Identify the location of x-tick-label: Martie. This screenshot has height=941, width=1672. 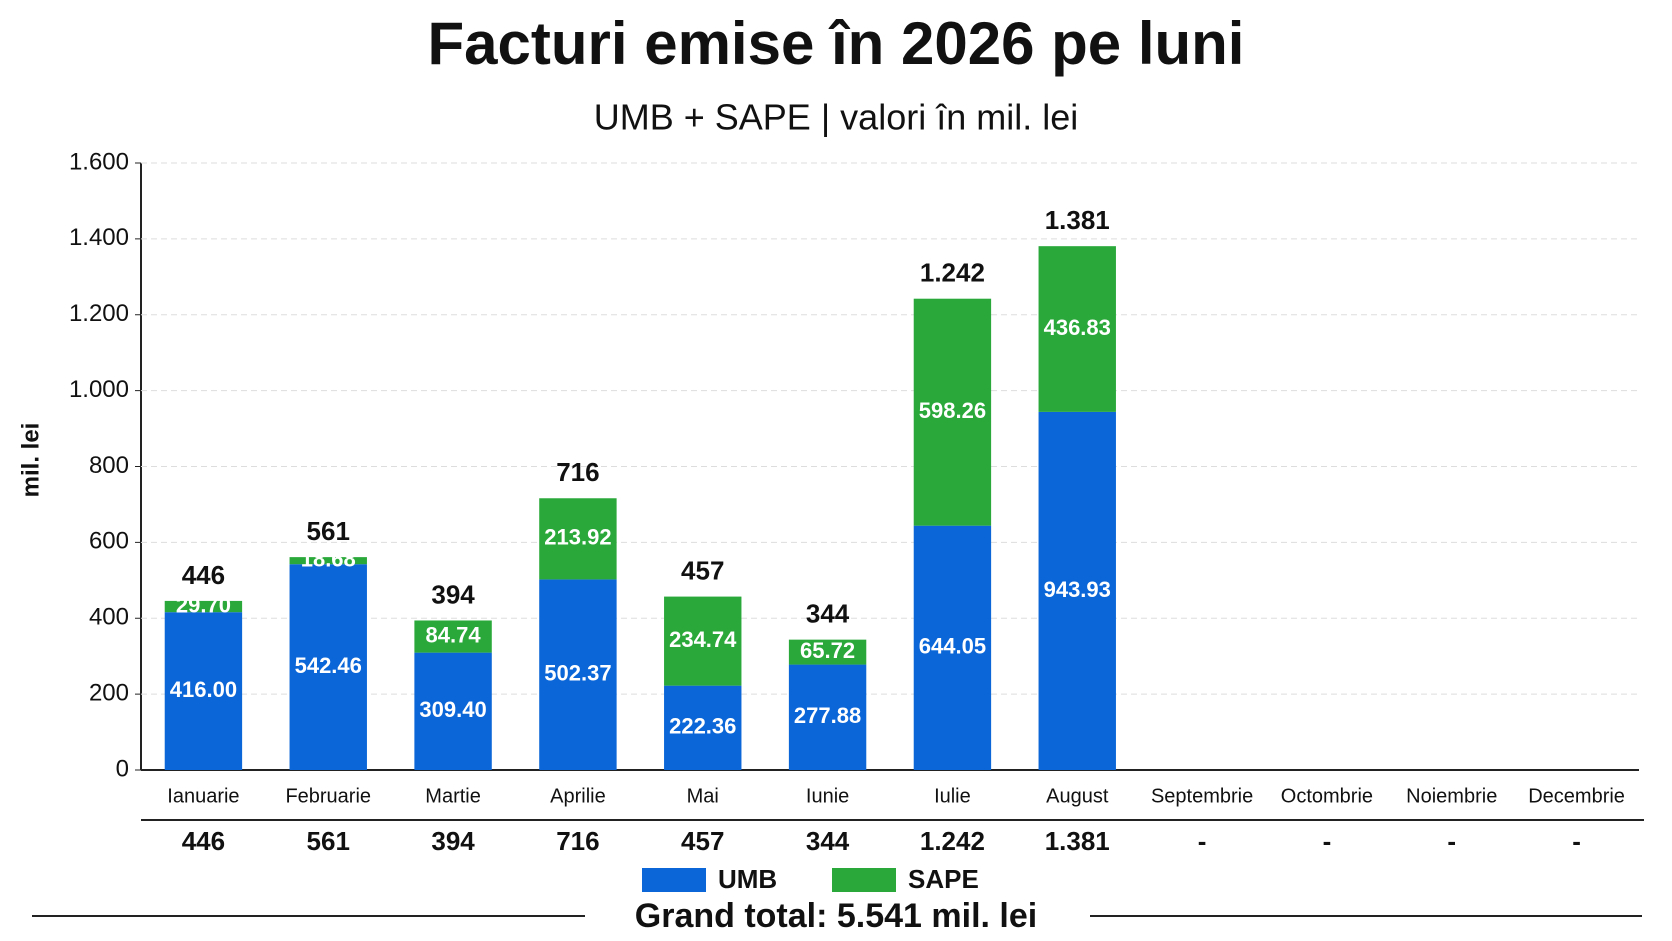
(453, 796).